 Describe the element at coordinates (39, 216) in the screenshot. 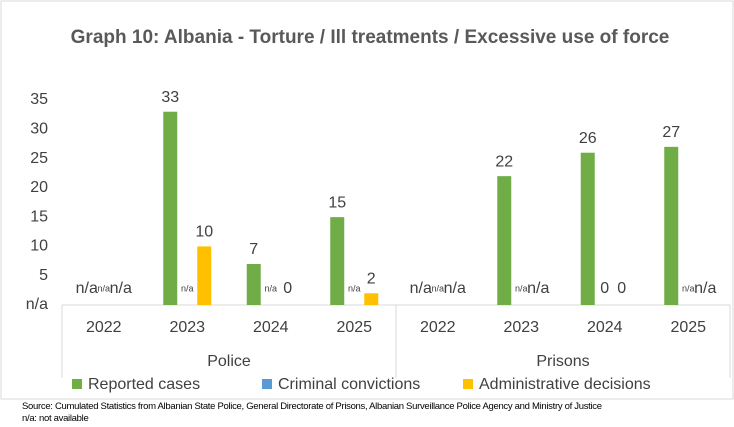

I see `y-tick-label: 15` at that location.